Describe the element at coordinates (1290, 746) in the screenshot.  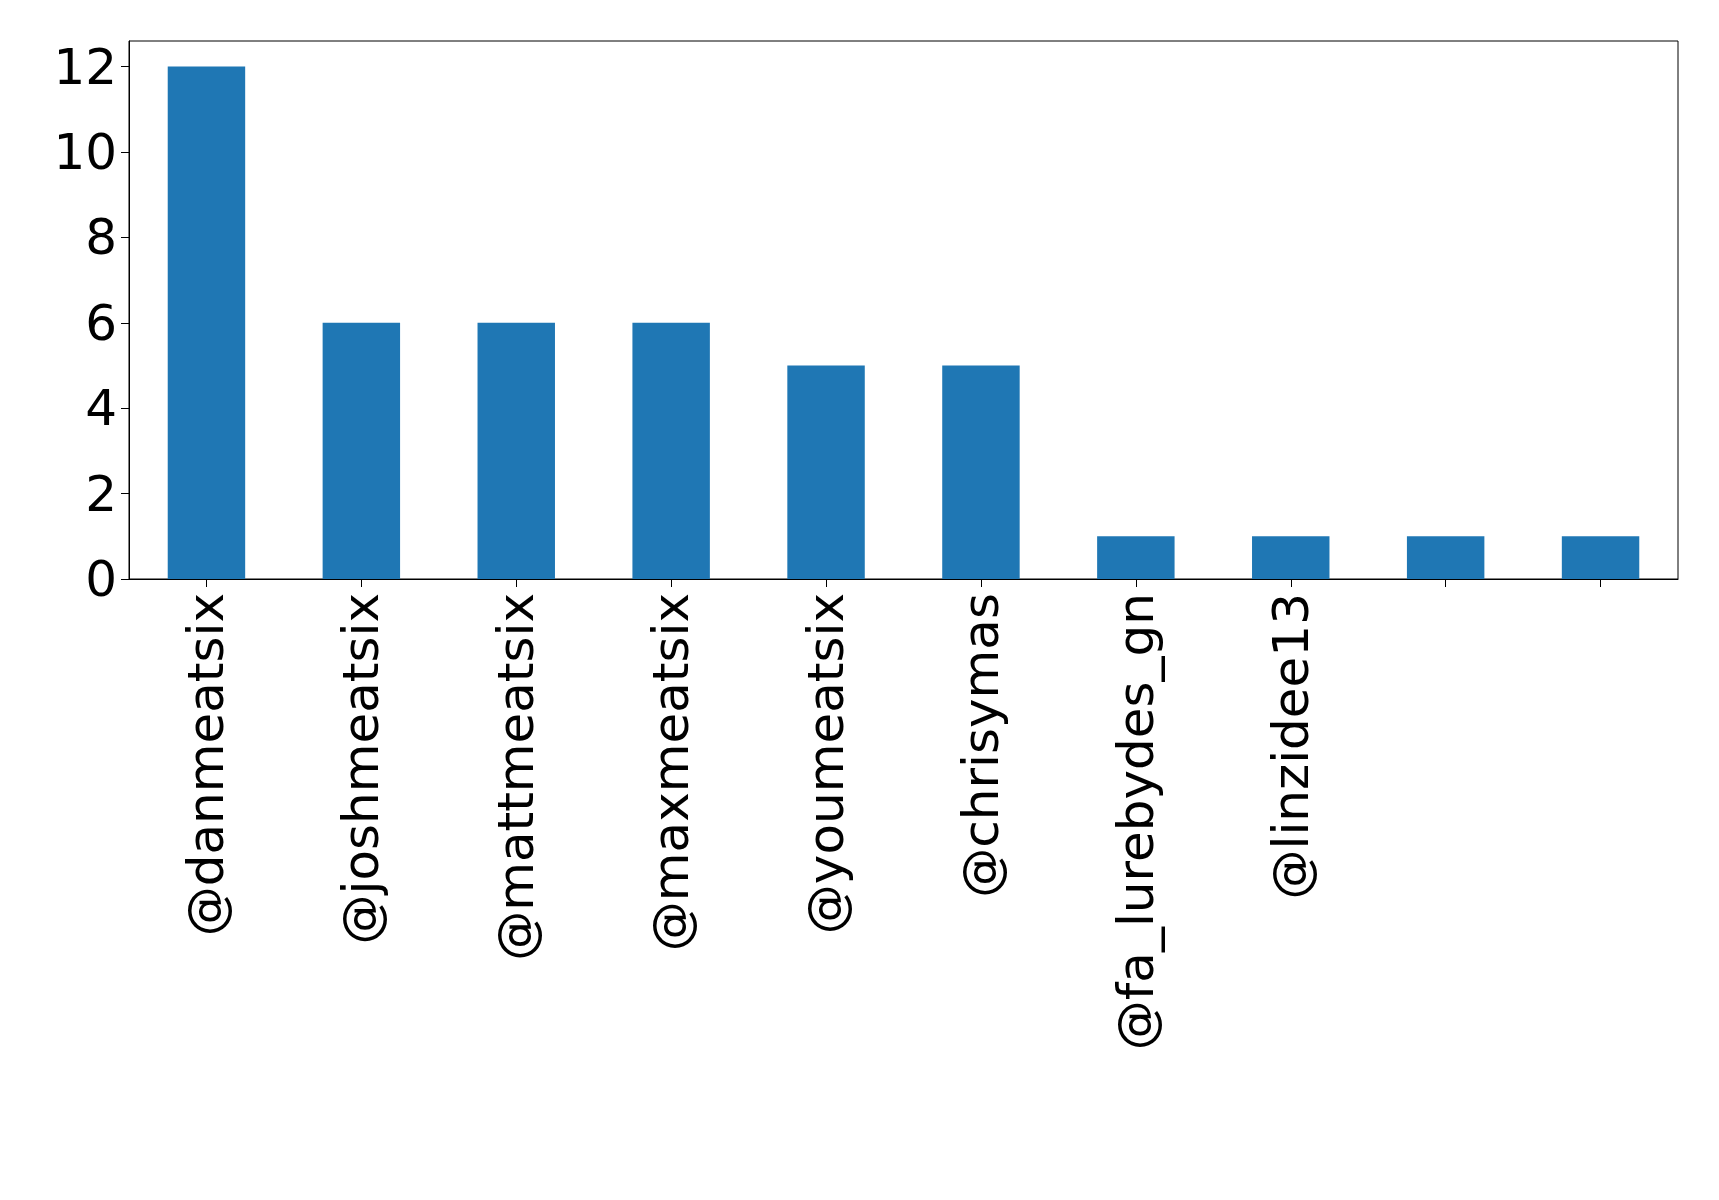
I see `x-tick-label: @linzidee13` at that location.